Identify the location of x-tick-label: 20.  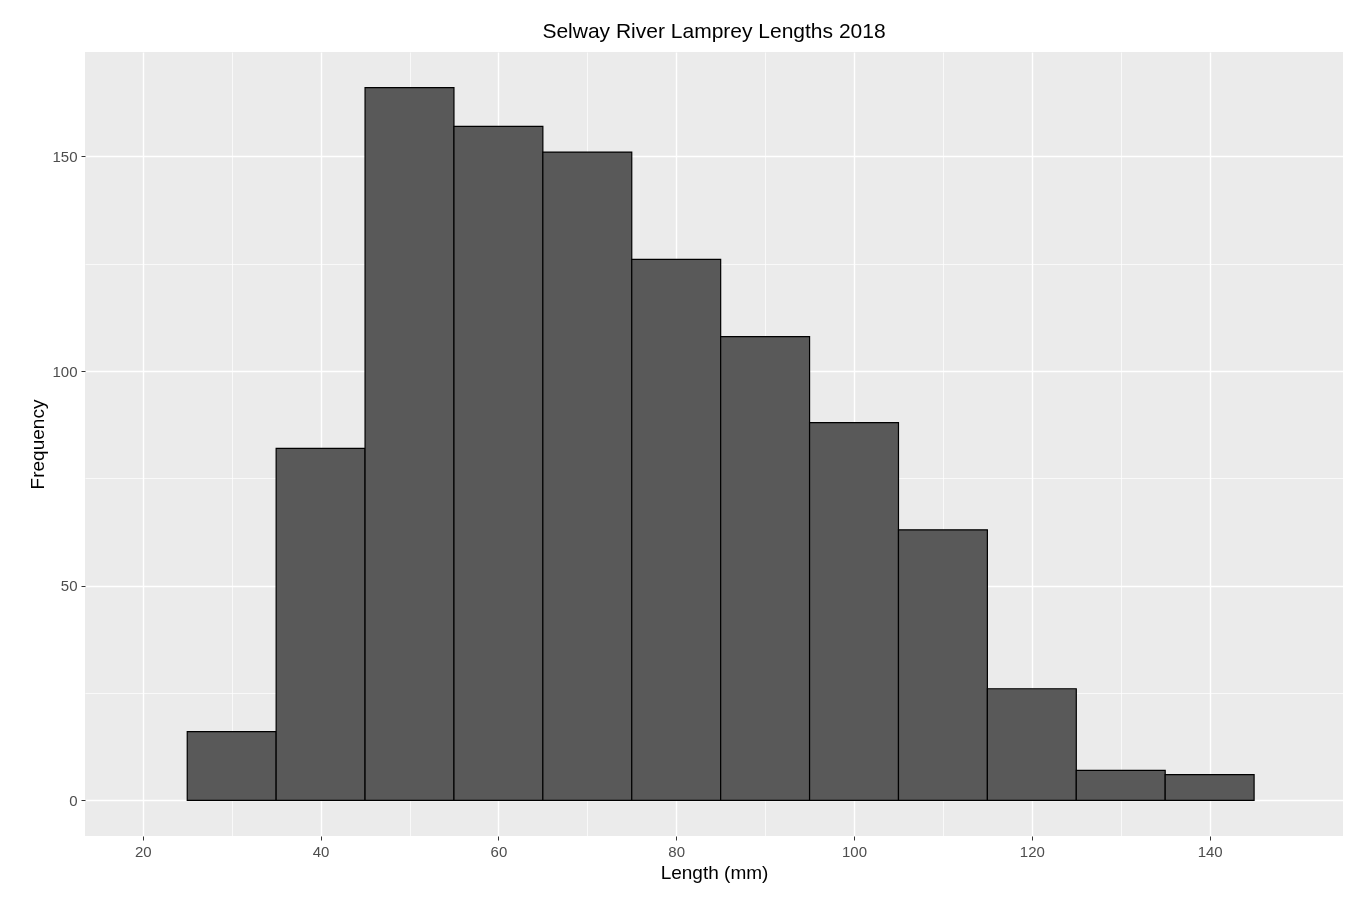
(143, 851).